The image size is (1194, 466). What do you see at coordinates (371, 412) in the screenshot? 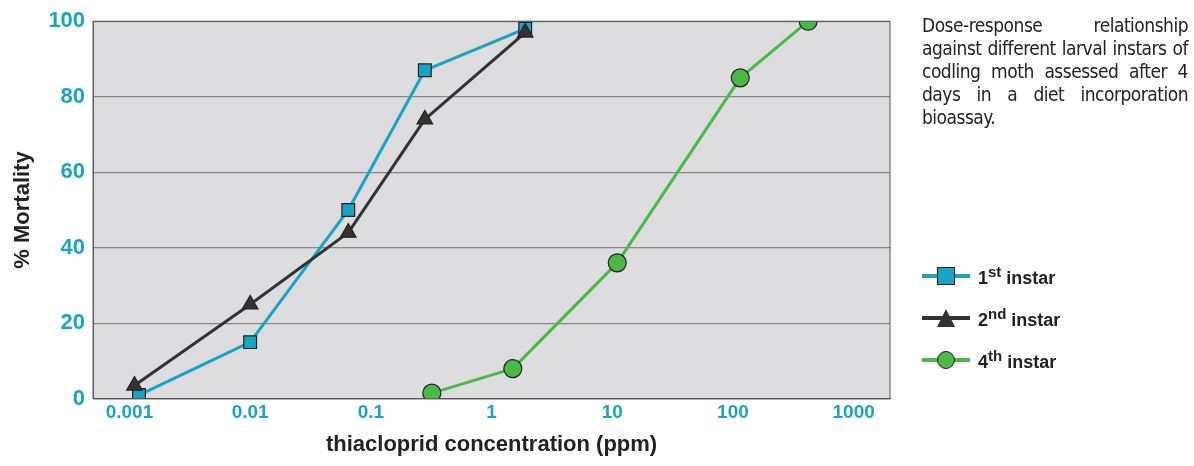
I see `x-tick-label: 0.1` at bounding box center [371, 412].